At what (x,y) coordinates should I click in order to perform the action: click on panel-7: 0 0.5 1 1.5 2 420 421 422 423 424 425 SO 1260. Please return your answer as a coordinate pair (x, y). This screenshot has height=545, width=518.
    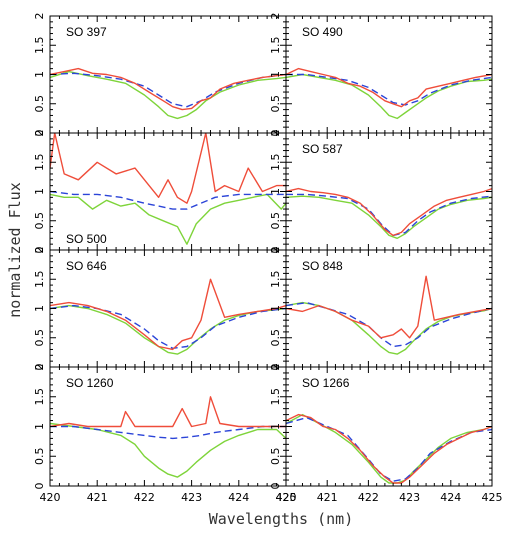
    Looking at the image, I should click on (165, 434).